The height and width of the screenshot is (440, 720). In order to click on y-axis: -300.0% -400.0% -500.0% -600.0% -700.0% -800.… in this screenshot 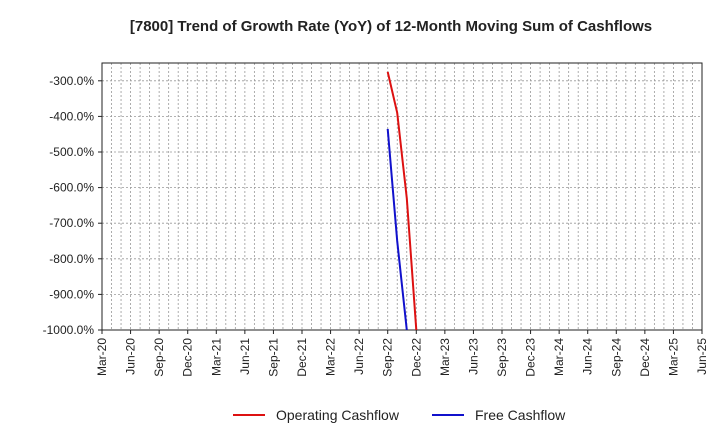, I will do `click(72, 205)`.